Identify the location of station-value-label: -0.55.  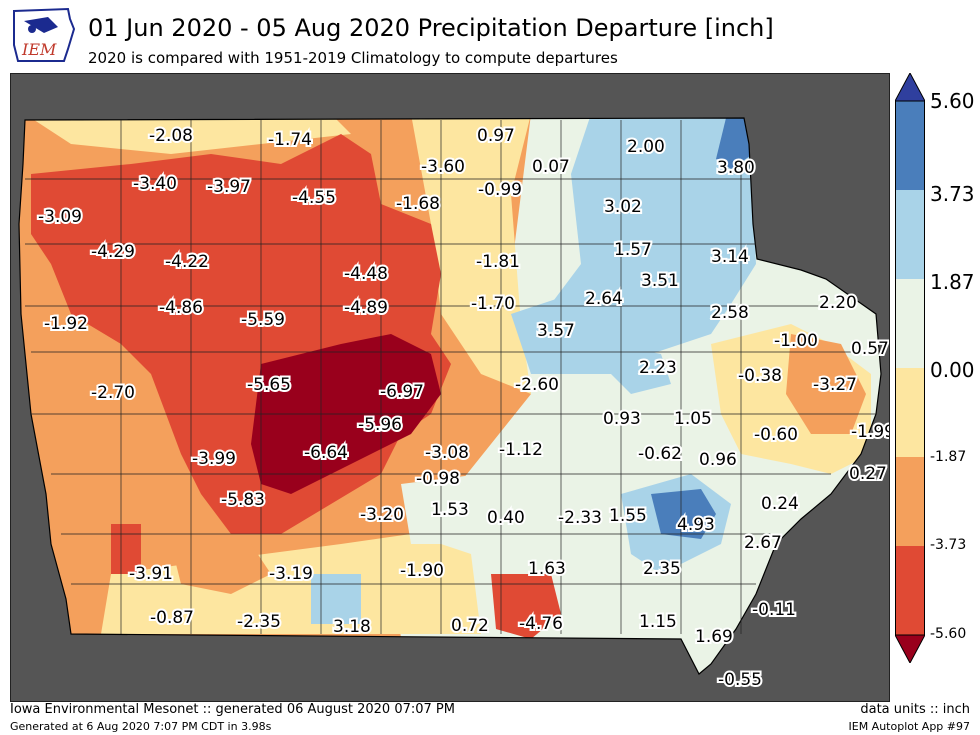
(740, 680).